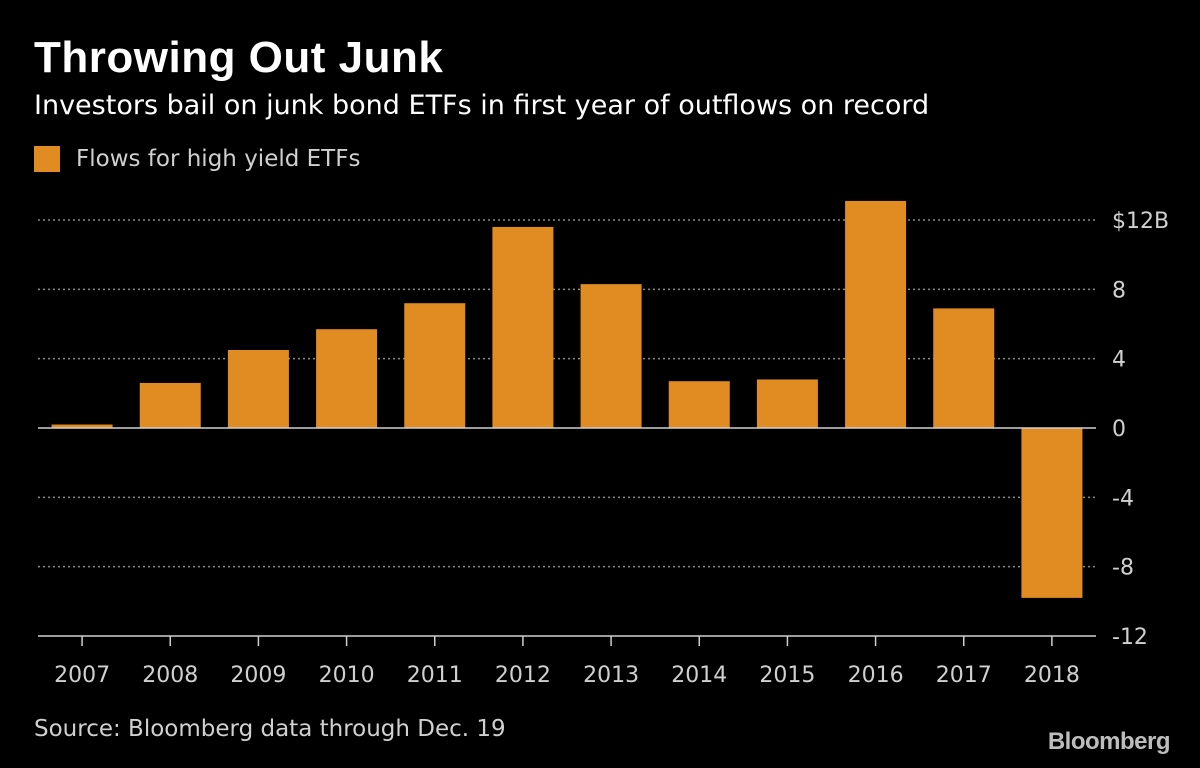  I want to click on legend: Flows for high yield ETFs, so click(197, 159).